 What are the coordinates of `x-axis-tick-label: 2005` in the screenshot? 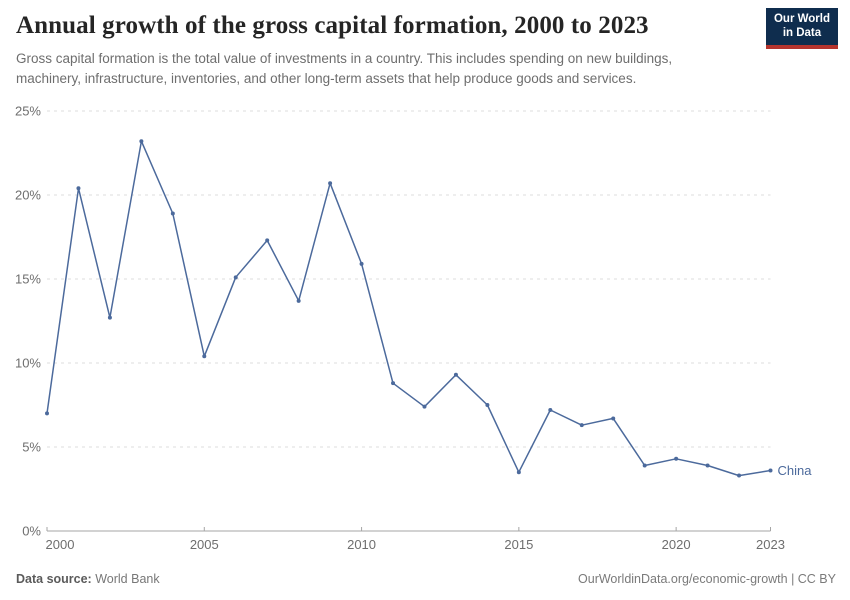 It's located at (204, 544).